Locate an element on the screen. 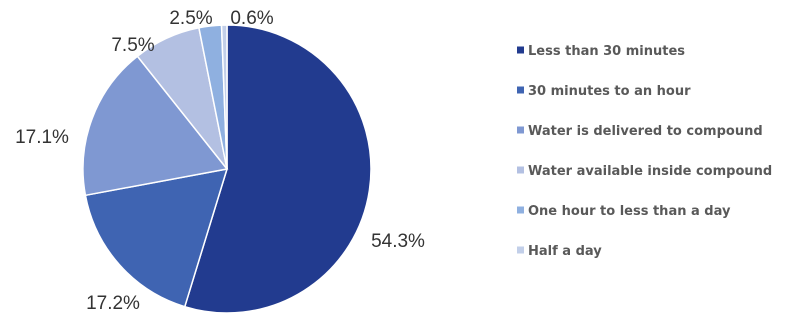  data-label-1: 54.3% is located at coordinates (398, 241).